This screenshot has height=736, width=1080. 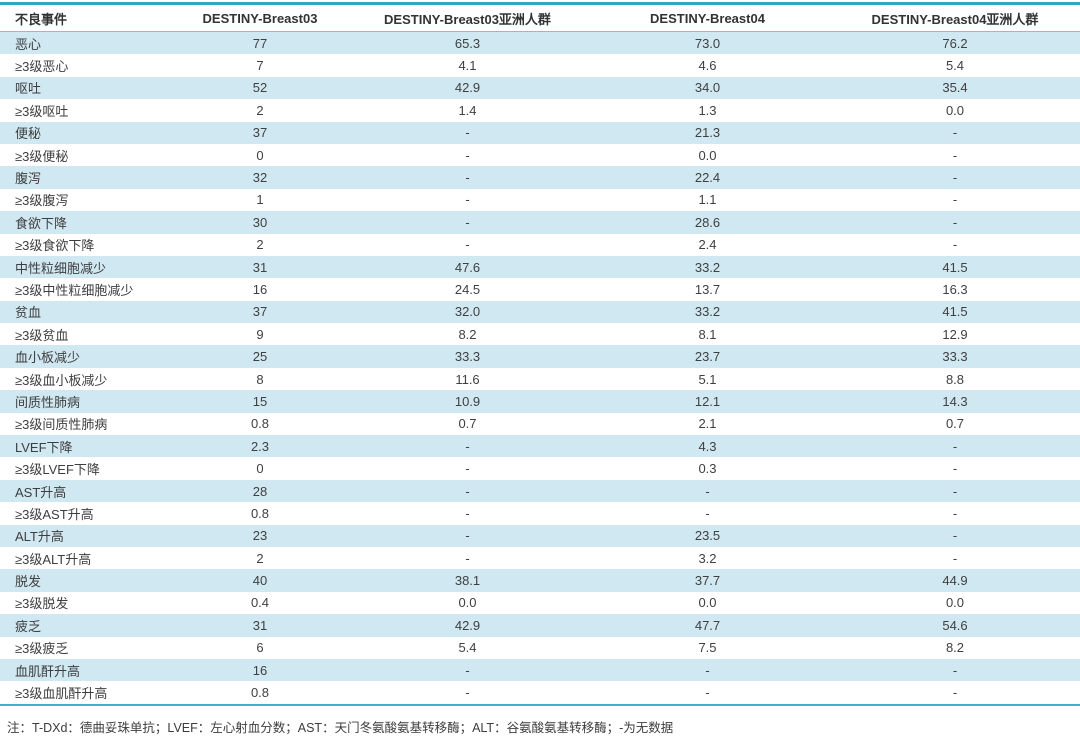 I want to click on adverse-event-label: 便秘, so click(x=28, y=134).